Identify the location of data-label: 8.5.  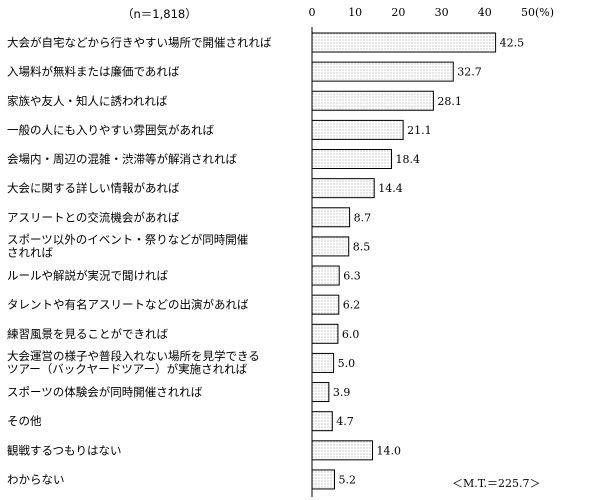
(362, 246).